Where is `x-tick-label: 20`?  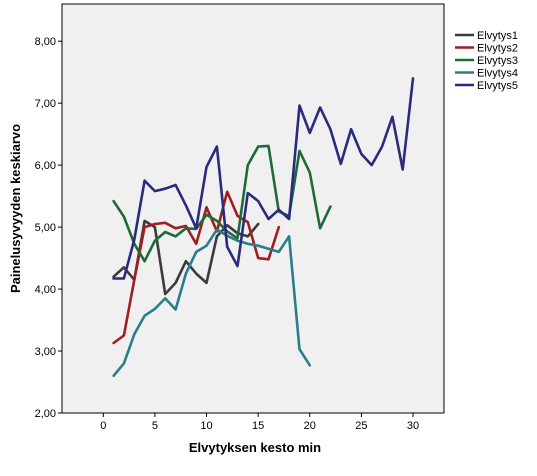
x-tick-label: 20 is located at coordinates (310, 426).